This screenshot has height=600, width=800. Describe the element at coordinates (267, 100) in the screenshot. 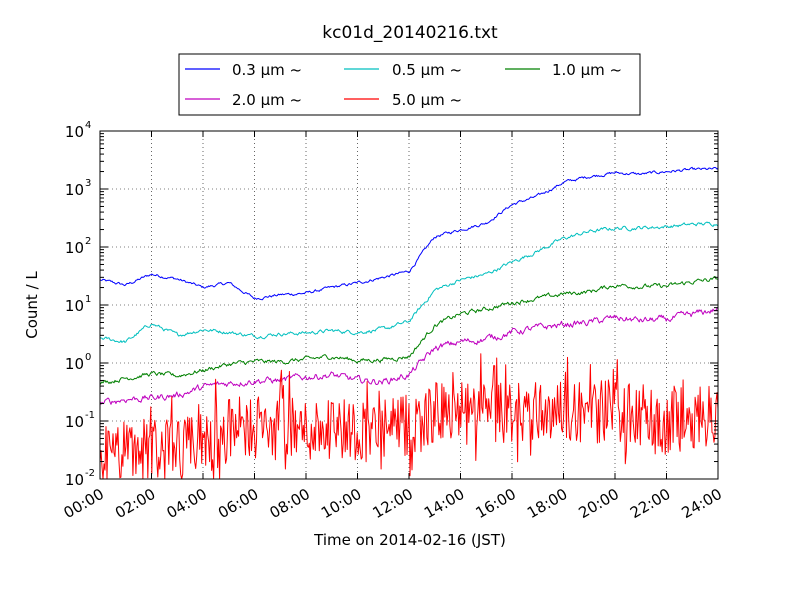

I see `legend-label: 2.0 μm ~` at that location.